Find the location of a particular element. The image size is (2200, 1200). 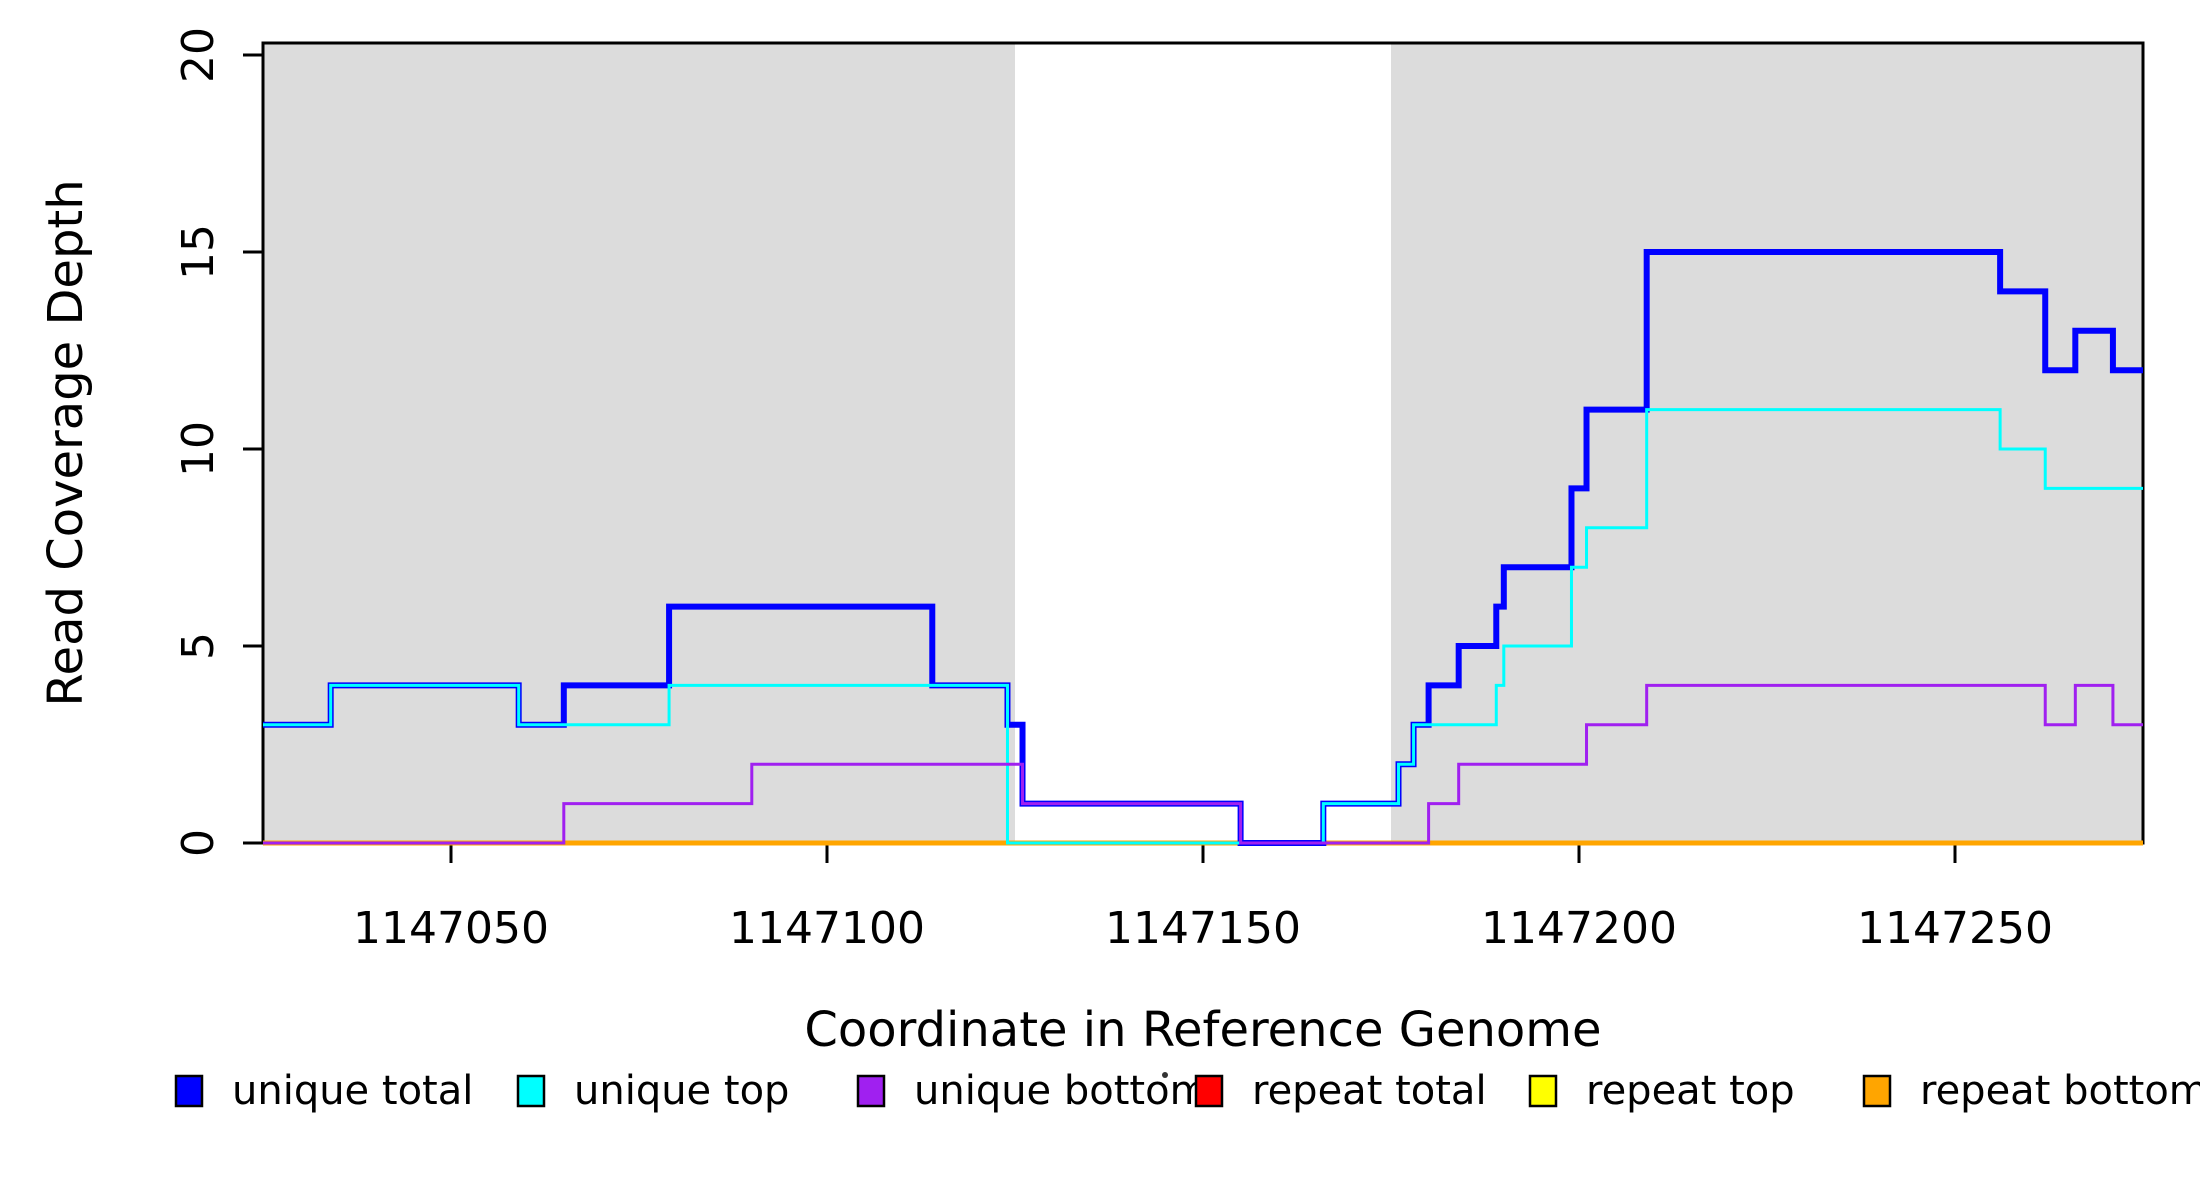

legend-label-repeat-bottom: repeat bottom is located at coordinates (2060, 1091).